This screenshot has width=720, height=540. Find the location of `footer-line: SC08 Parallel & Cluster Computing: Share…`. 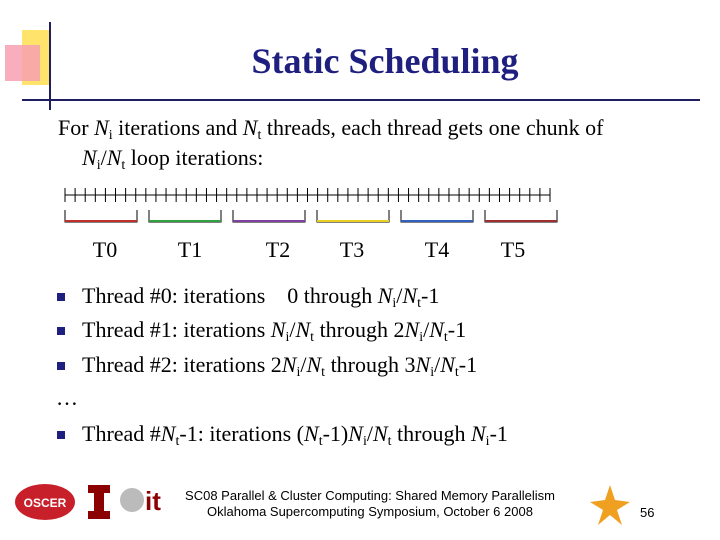

footer-line: SC08 Parallel & Cluster Computing: Share… is located at coordinates (370, 495).